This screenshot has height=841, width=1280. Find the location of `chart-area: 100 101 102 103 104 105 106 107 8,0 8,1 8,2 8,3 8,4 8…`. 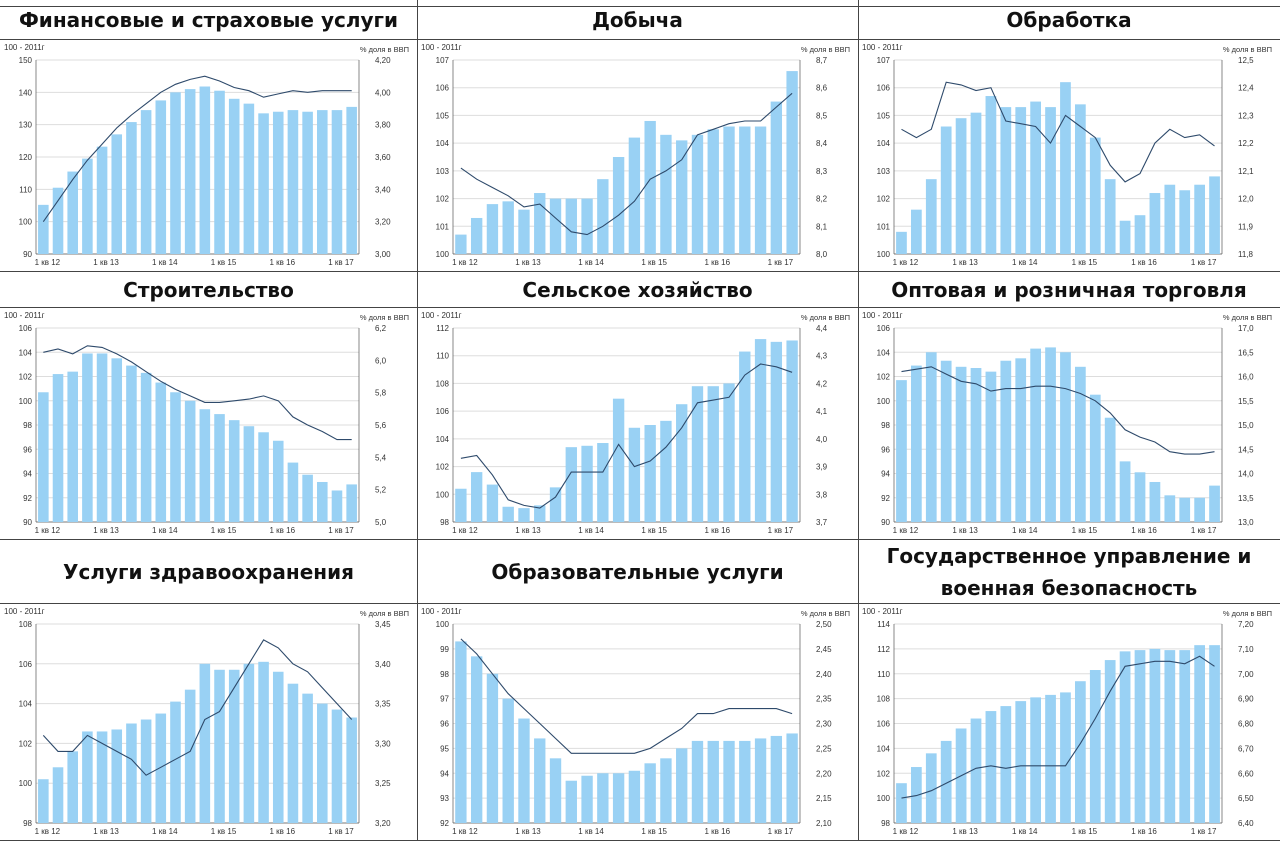

chart-area: 100 101 102 103 104 105 106 107 8,0 8,1 8,2 8,3 8,4 8… is located at coordinates (637, 156).